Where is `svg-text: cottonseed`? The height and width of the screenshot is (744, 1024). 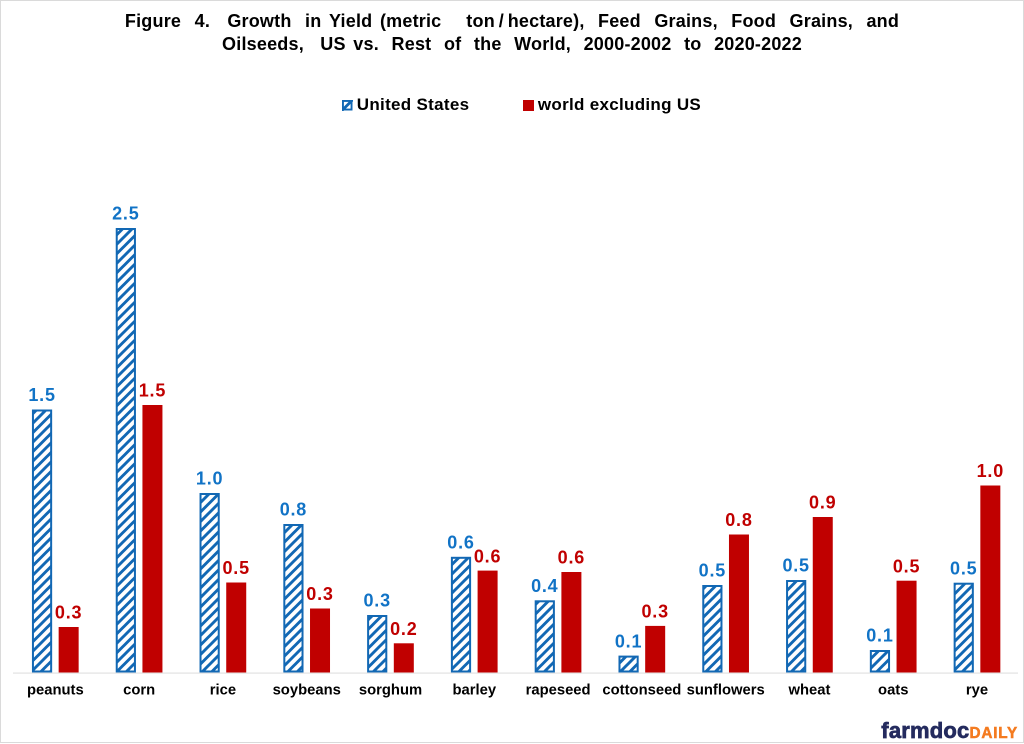
svg-text: cottonseed is located at coordinates (641, 691).